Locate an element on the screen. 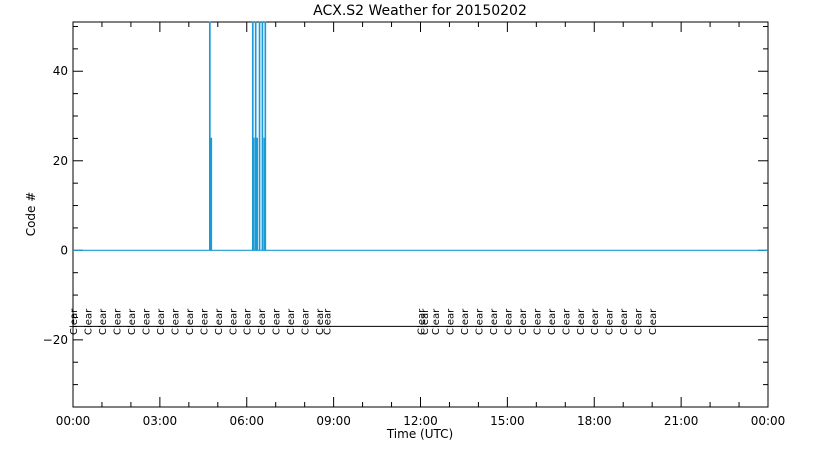 The height and width of the screenshot is (450, 840). y-axis-label: Code # is located at coordinates (31, 214).